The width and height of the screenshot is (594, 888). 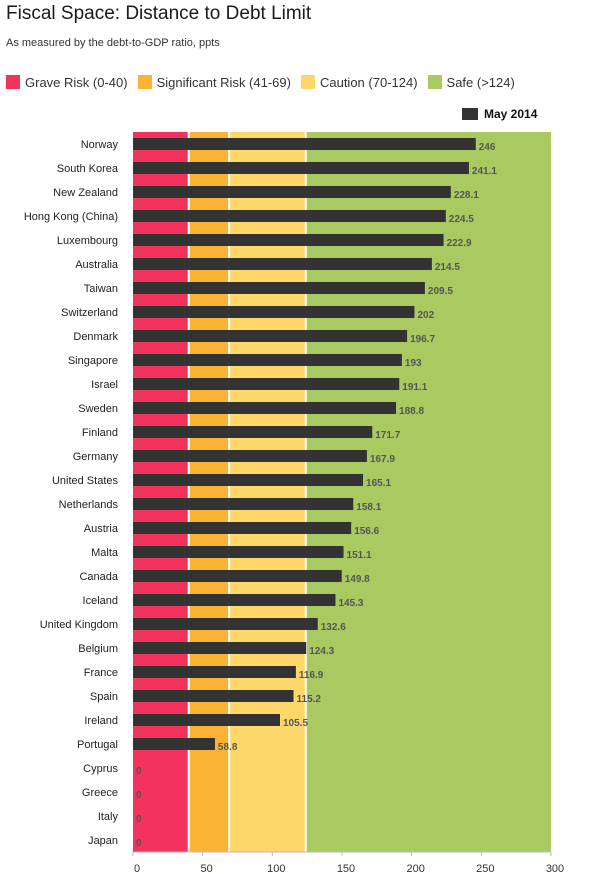 I want to click on data-label: 167.9, so click(x=382, y=459).